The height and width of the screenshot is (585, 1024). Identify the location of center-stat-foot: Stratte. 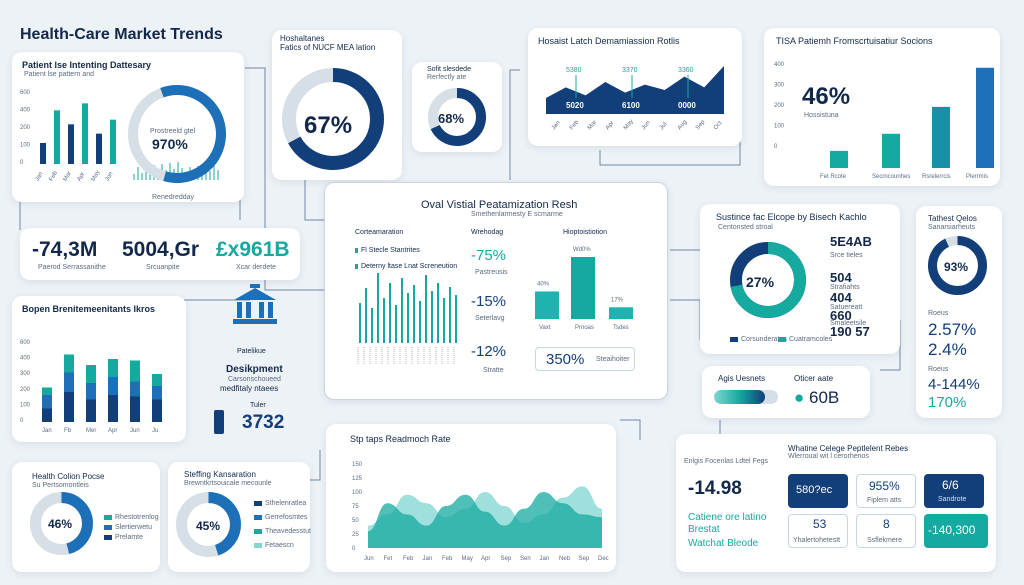
(493, 370).